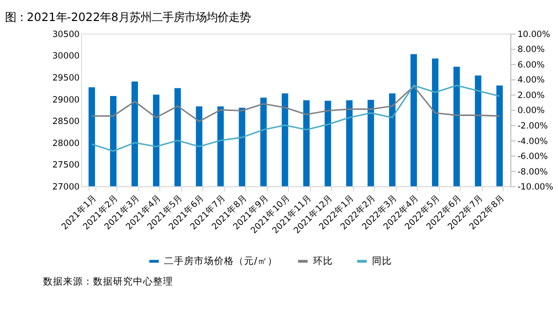 Image resolution: width=558 pixels, height=334 pixels. Describe the element at coordinates (66, 100) in the screenshot. I see `y-tick-label: 29000` at that location.